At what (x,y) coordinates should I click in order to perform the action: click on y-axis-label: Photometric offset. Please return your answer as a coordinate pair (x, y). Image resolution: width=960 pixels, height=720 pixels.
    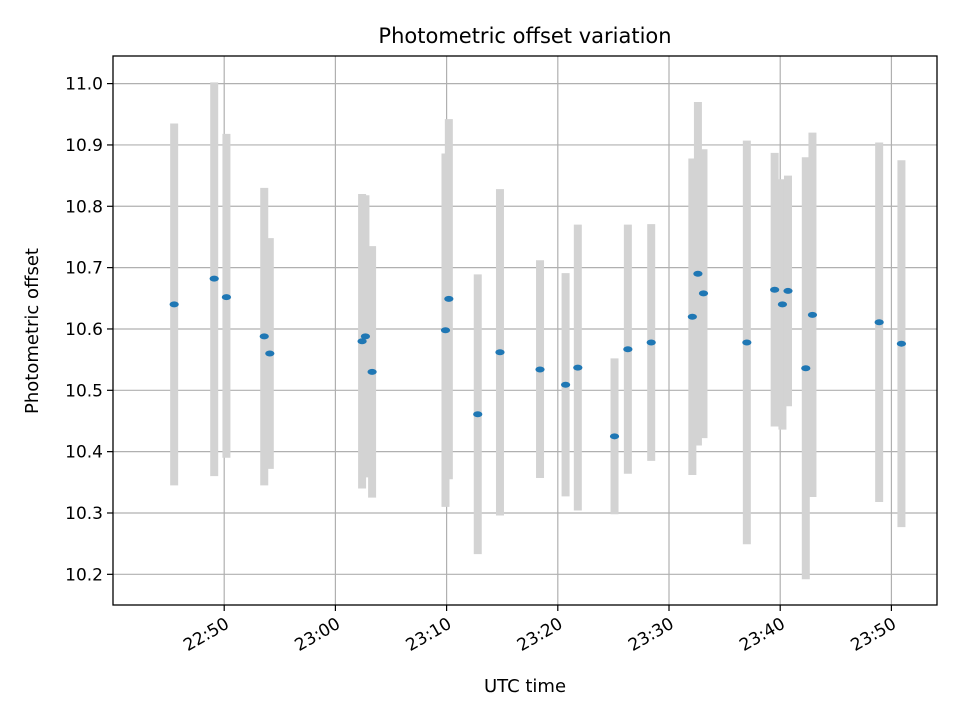
    Looking at the image, I should click on (32, 331).